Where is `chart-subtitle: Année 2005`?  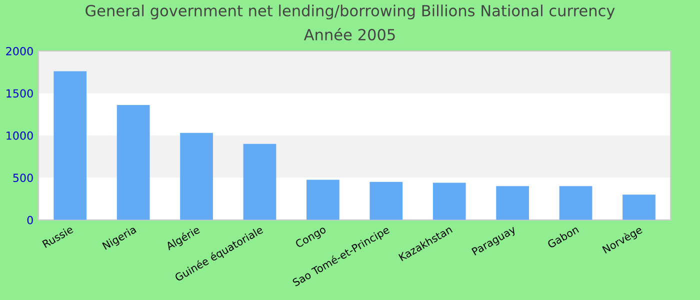
chart-subtitle: Année 2005 is located at coordinates (349, 34).